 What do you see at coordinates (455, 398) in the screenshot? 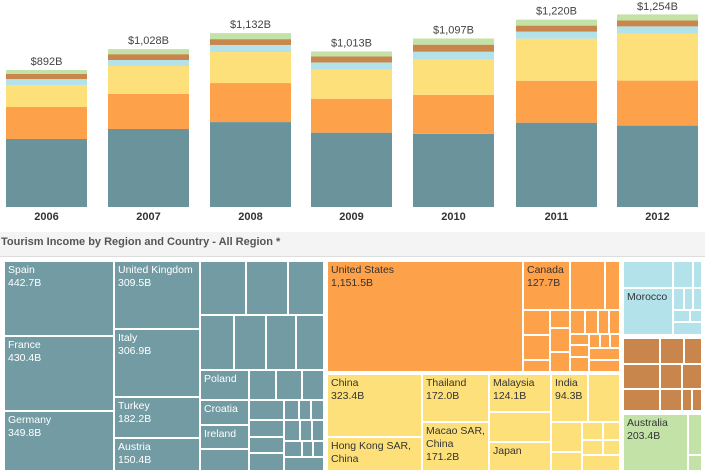
I see `treemap-cell-thailand: Thailand 172.0B` at bounding box center [455, 398].